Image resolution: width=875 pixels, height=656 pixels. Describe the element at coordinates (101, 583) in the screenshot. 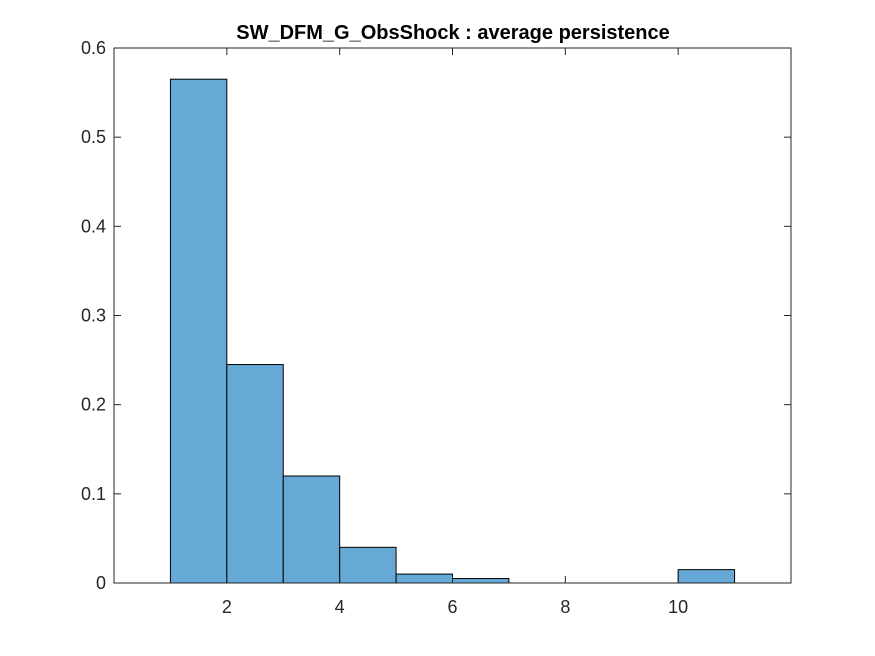

I see `y-tick-label-0: 0` at that location.